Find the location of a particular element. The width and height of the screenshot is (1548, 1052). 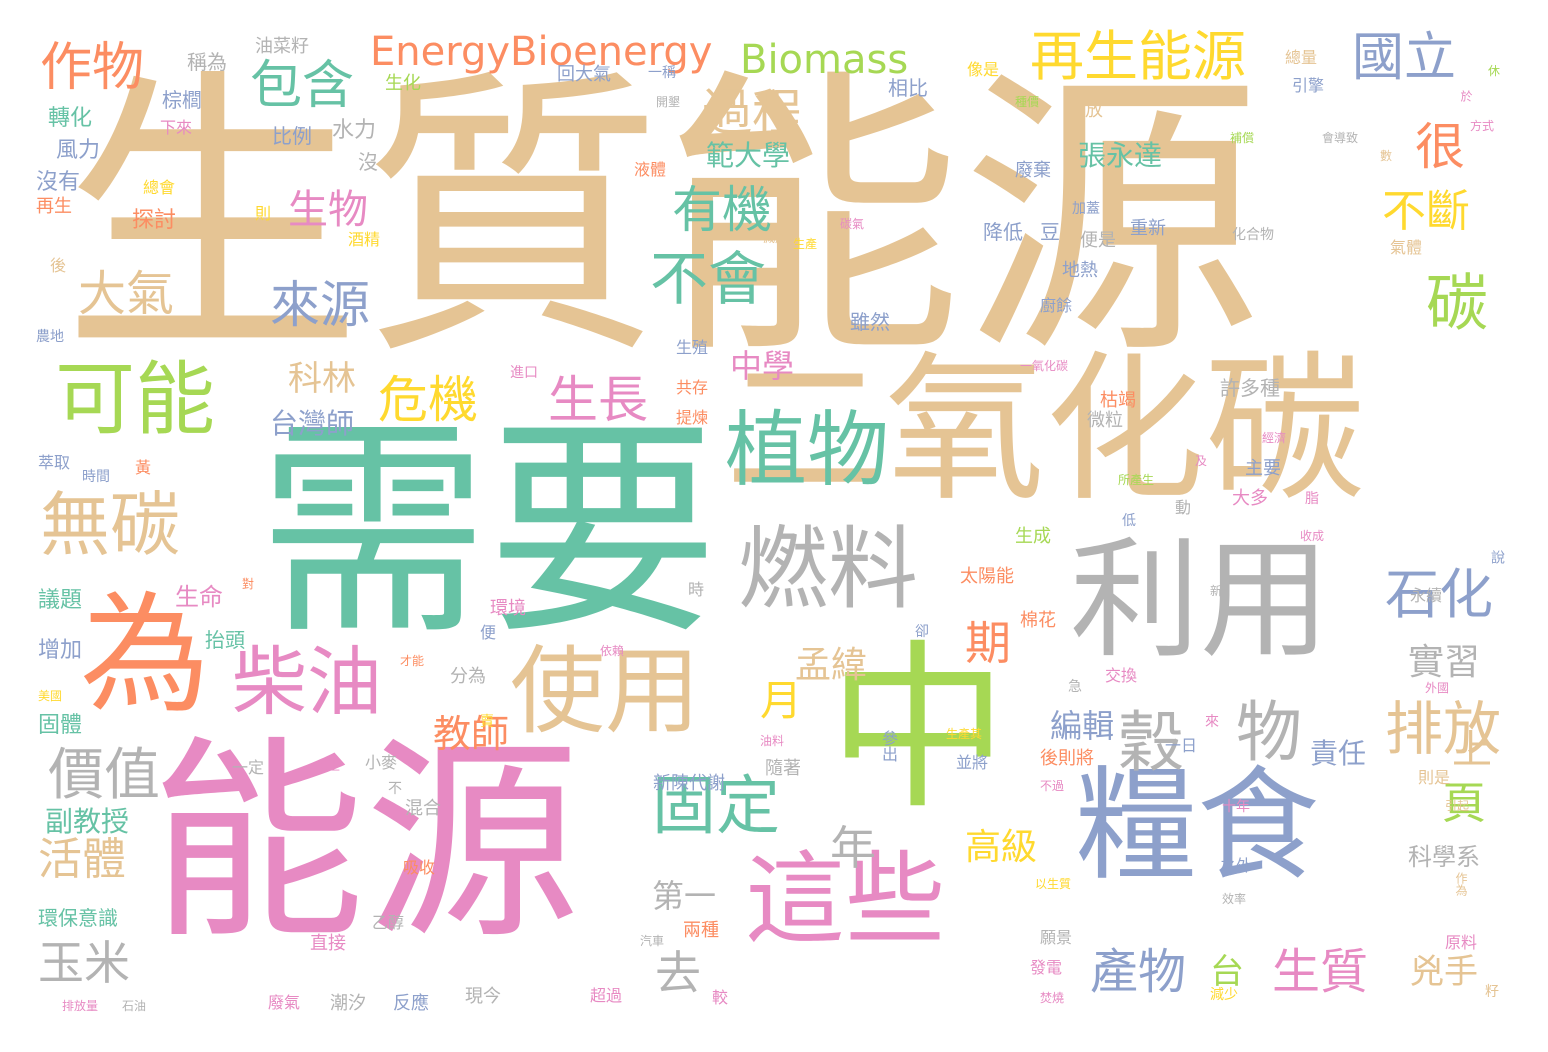

word-huoti: 活體 is located at coordinates (82, 859).